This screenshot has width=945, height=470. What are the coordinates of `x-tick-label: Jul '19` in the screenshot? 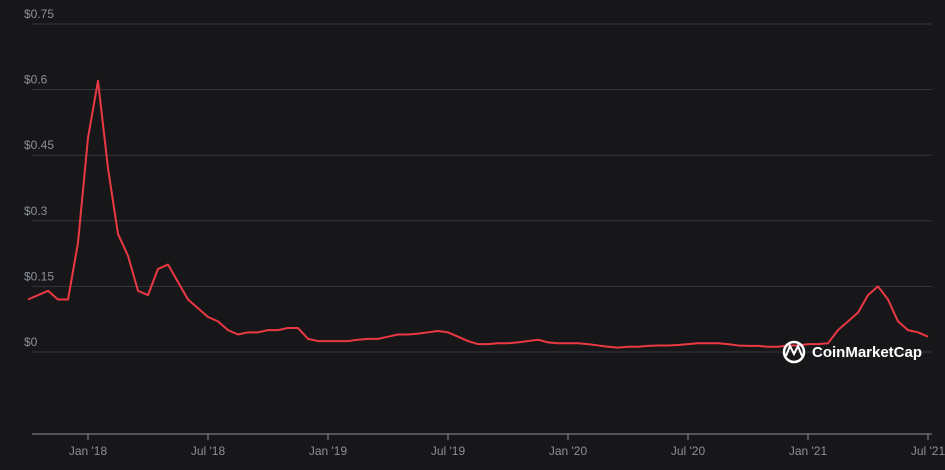 It's located at (448, 451).